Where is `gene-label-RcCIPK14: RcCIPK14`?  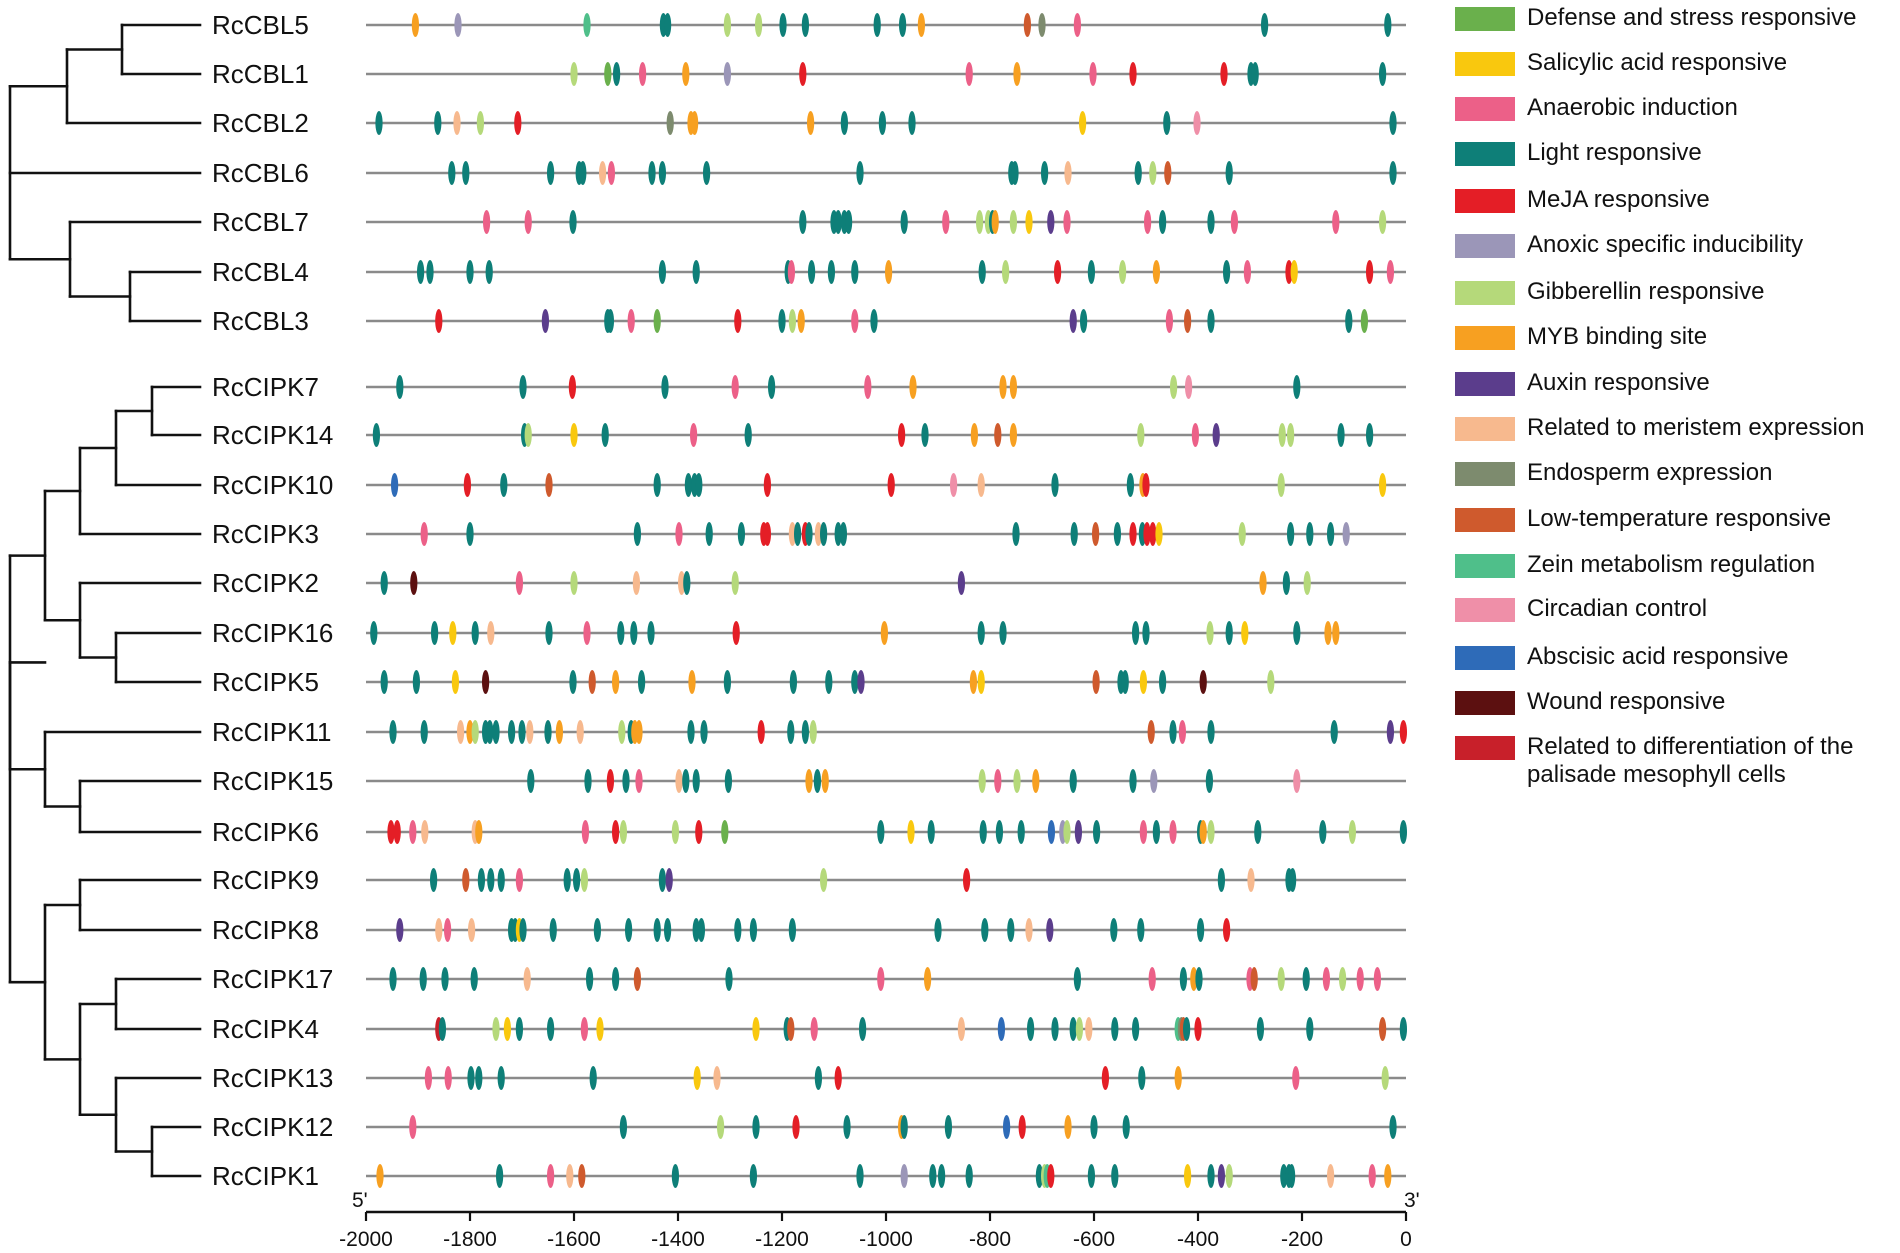
gene-label-RcCIPK14: RcCIPK14 is located at coordinates (272, 435).